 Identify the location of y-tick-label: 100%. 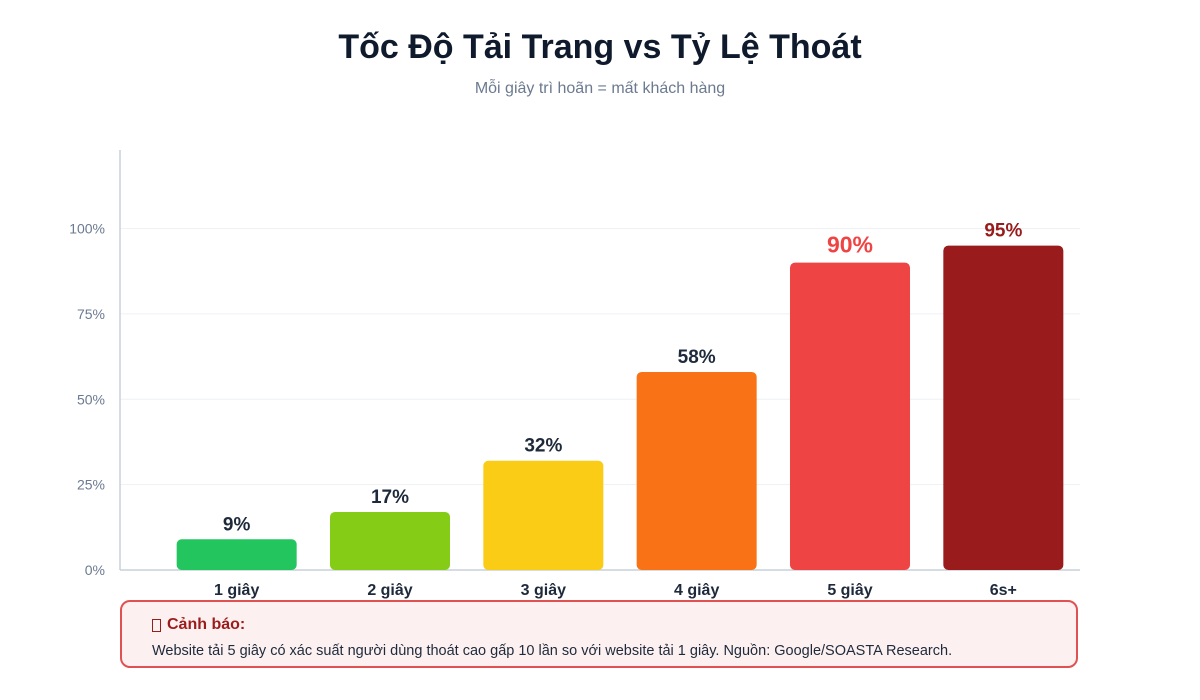
(87, 229).